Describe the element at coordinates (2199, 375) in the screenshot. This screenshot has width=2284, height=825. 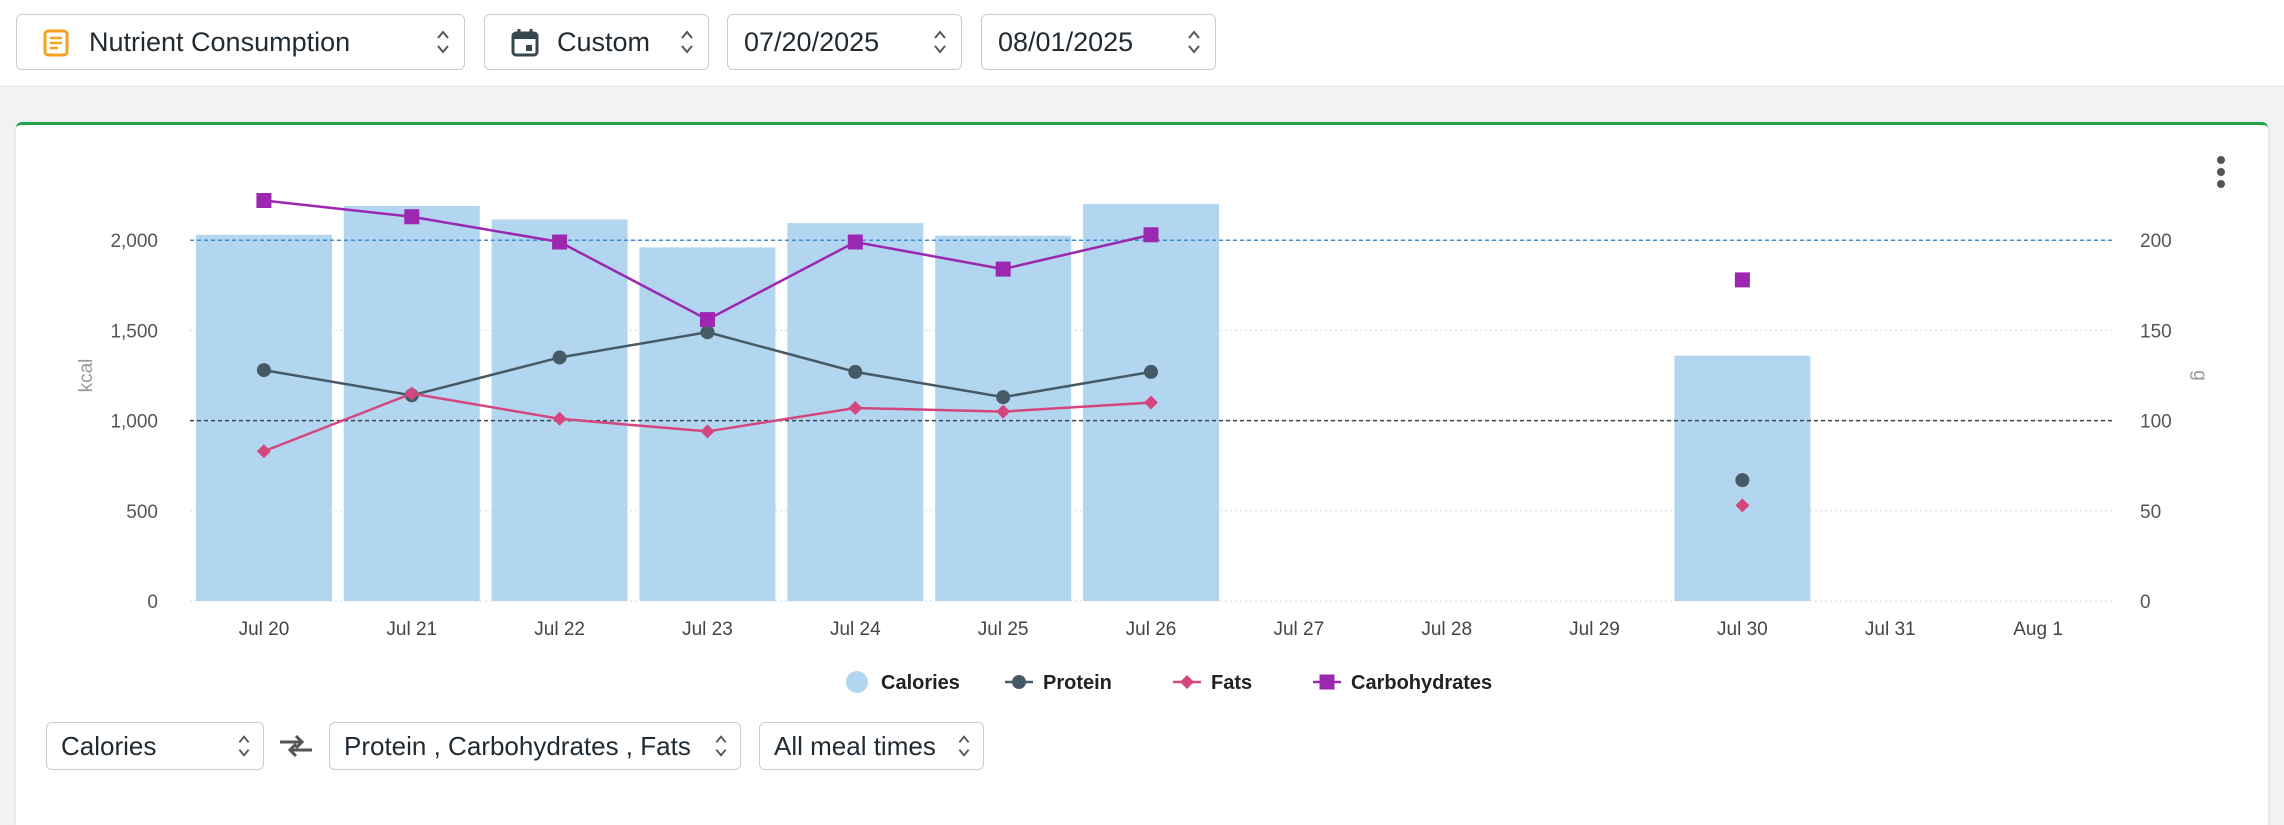
I see `y2-axis-title: g` at that location.